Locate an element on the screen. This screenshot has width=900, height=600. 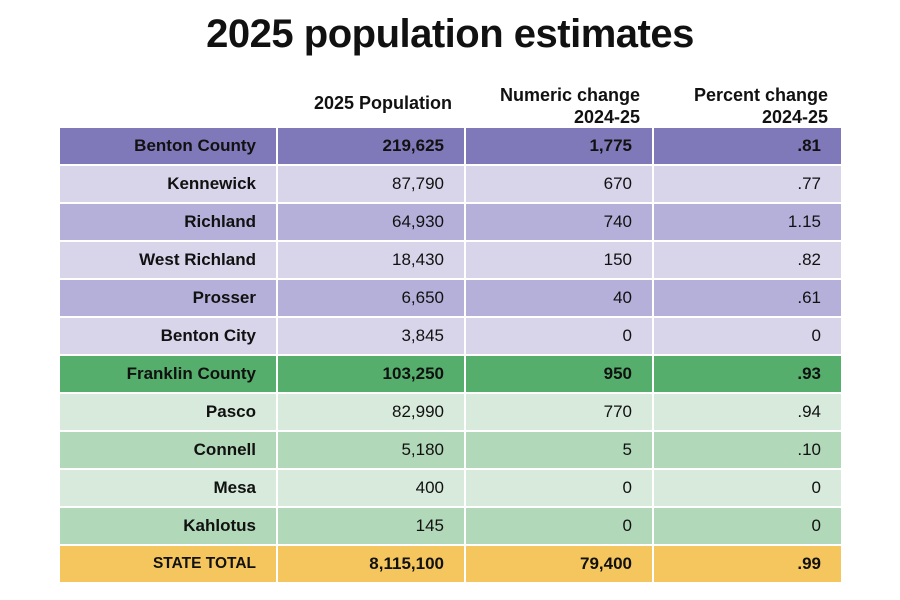
population-value: 5,180 is located at coordinates (371, 450).